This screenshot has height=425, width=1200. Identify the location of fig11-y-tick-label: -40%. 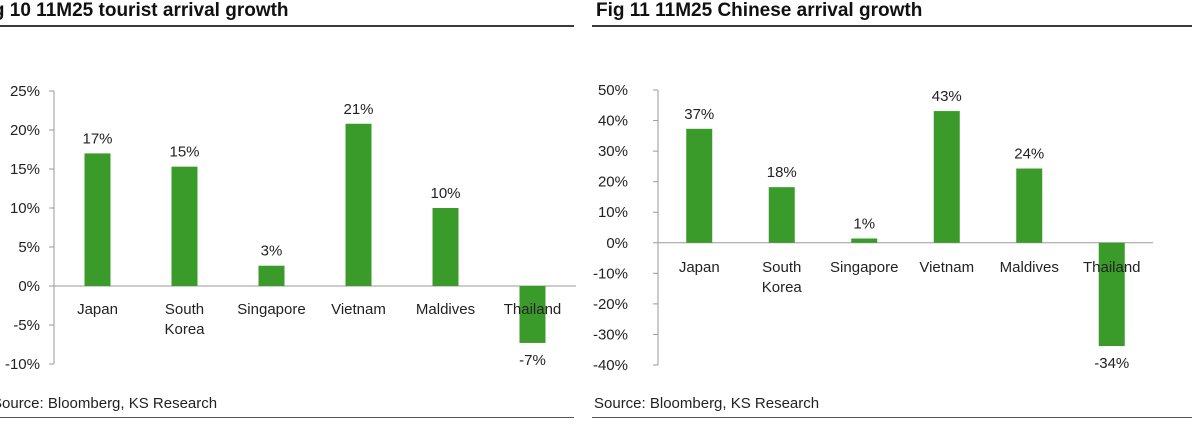
(610, 365).